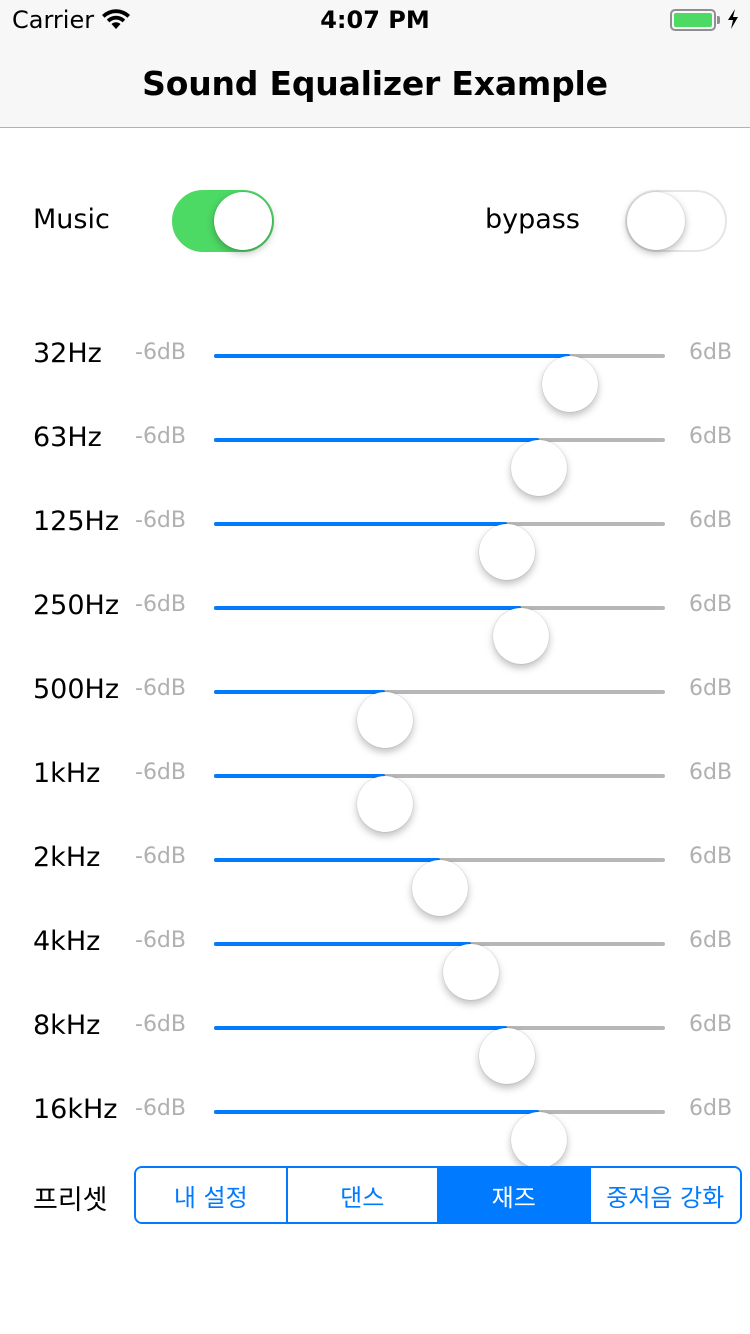 Image resolution: width=750 pixels, height=1334 pixels. I want to click on band-frequency-label: 32Hz, so click(67, 353).